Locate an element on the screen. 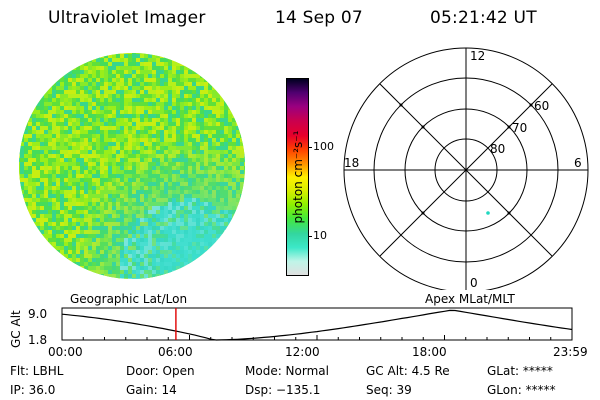 The height and width of the screenshot is (400, 600). mlt-label-12: 12 is located at coordinates (477, 56).